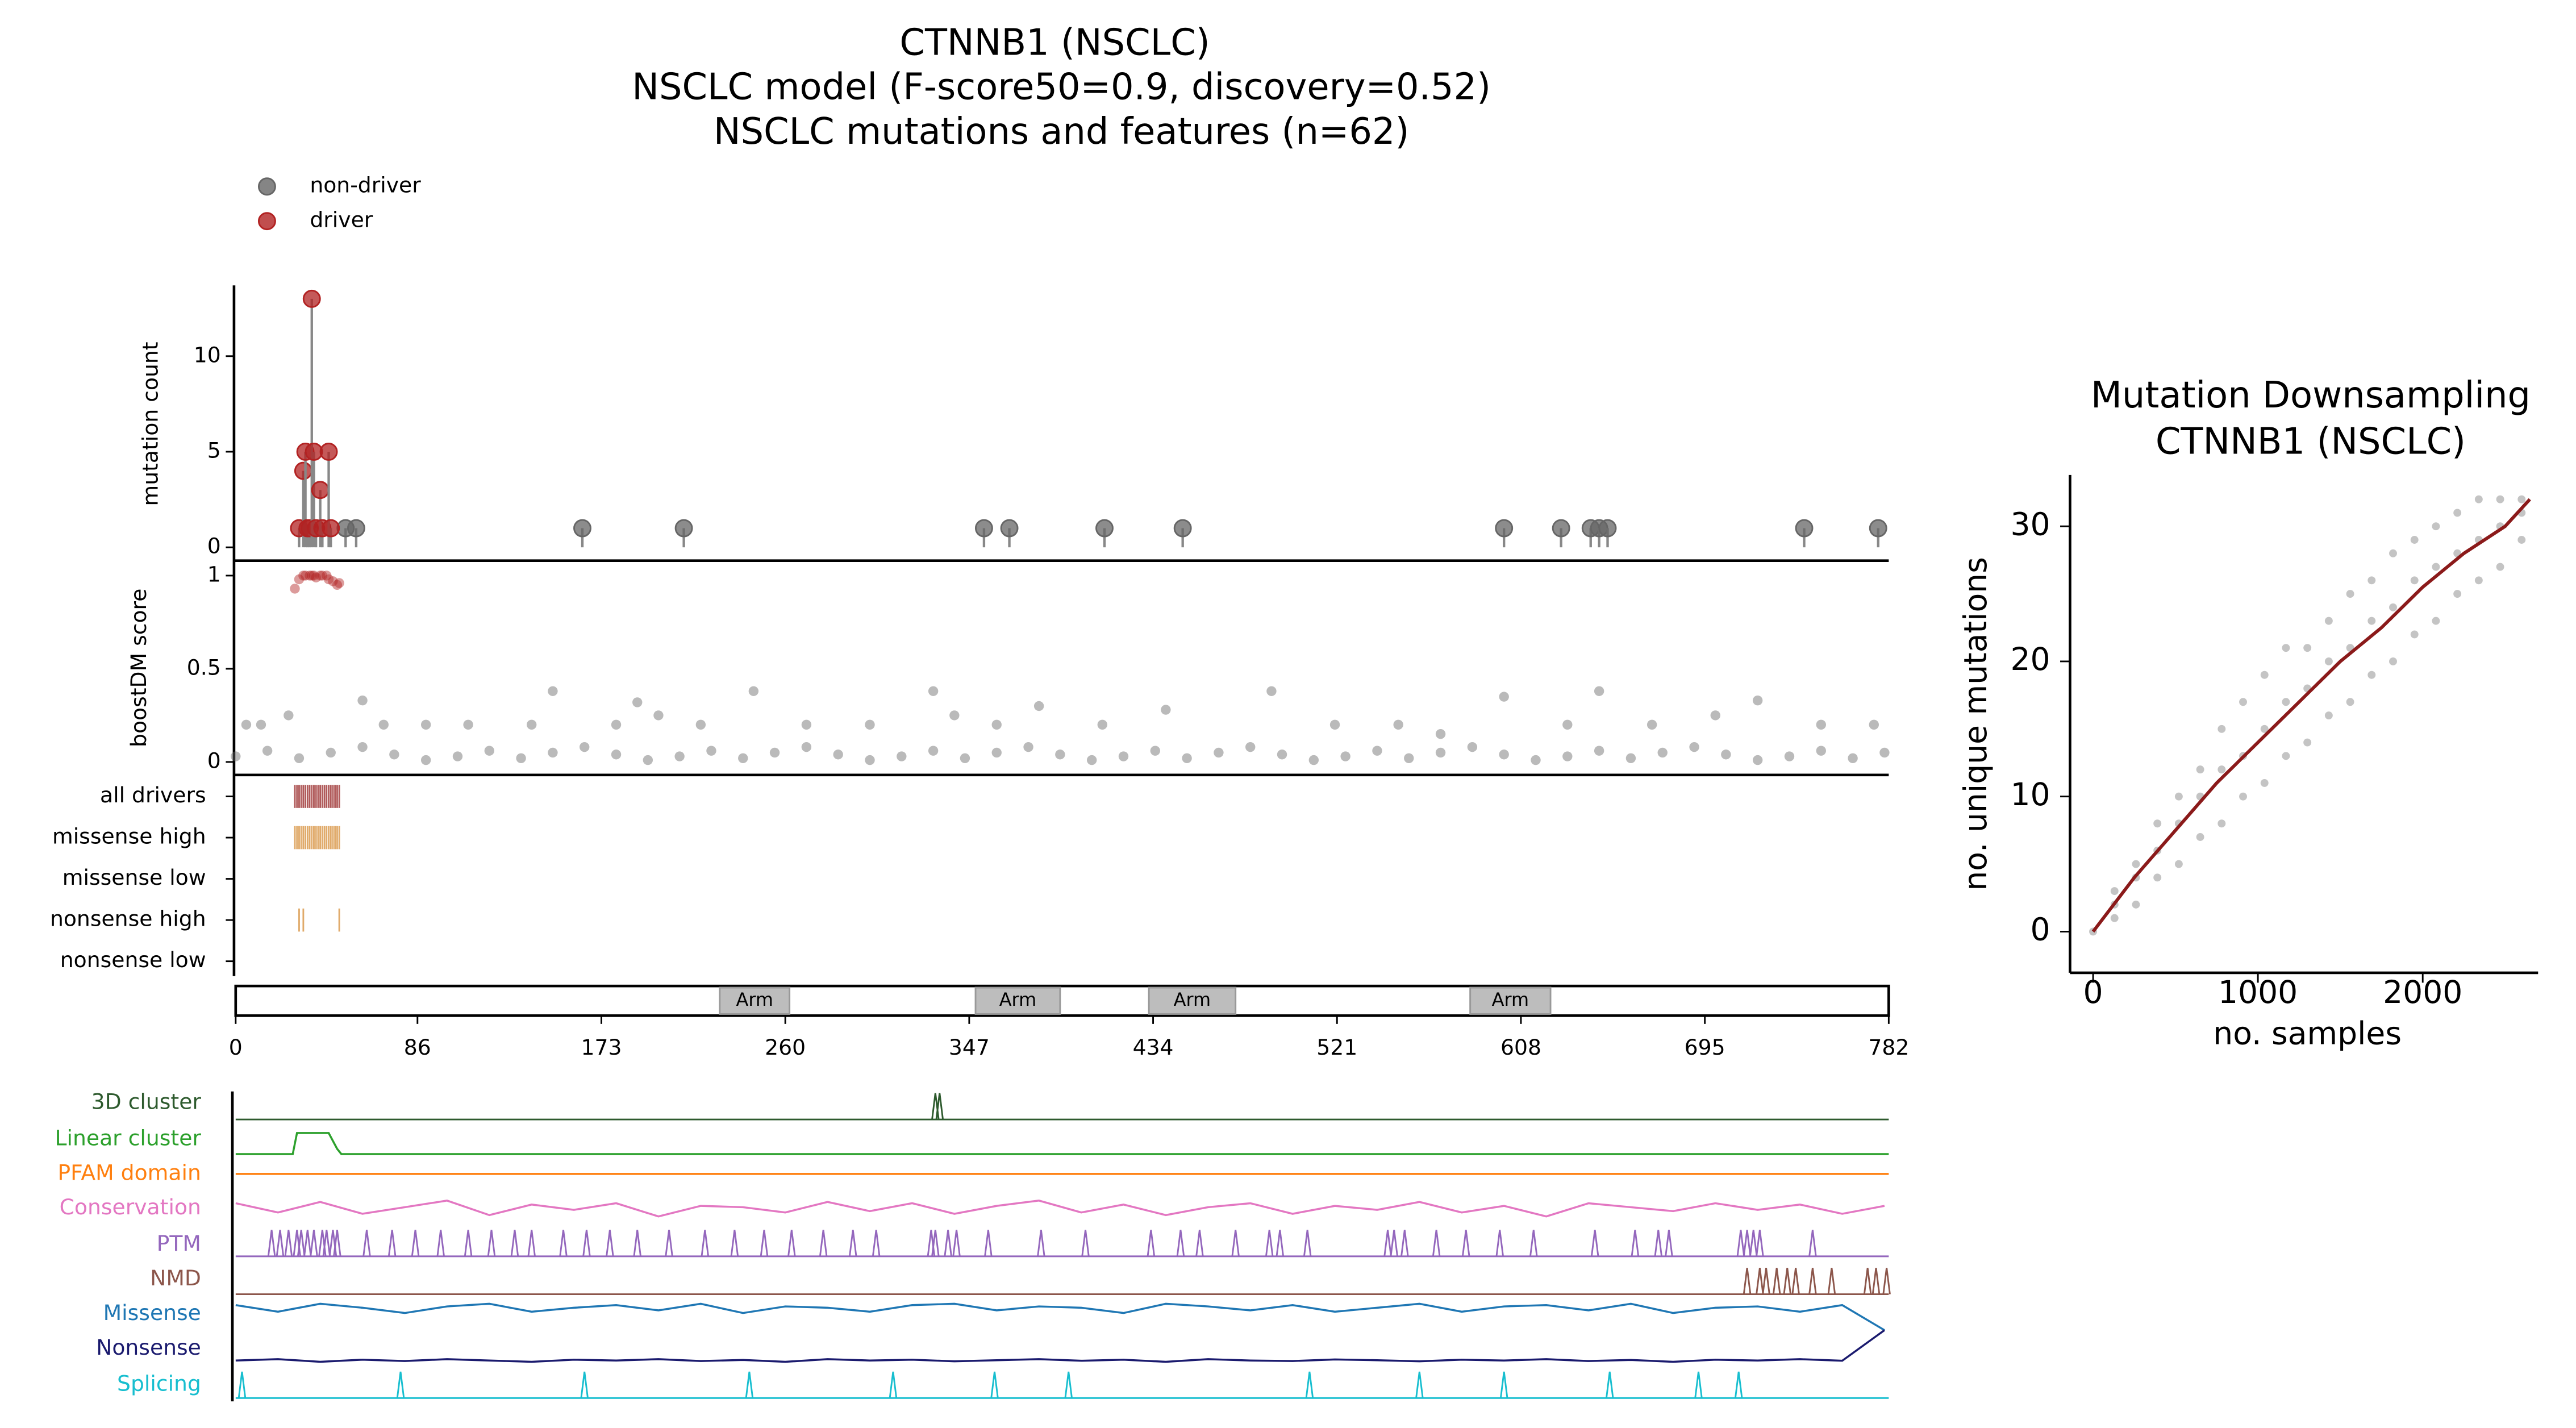 Image resolution: width=2576 pixels, height=1428 pixels. Describe the element at coordinates (602, 1047) in the screenshot. I see `x-tick-label: 173` at that location.